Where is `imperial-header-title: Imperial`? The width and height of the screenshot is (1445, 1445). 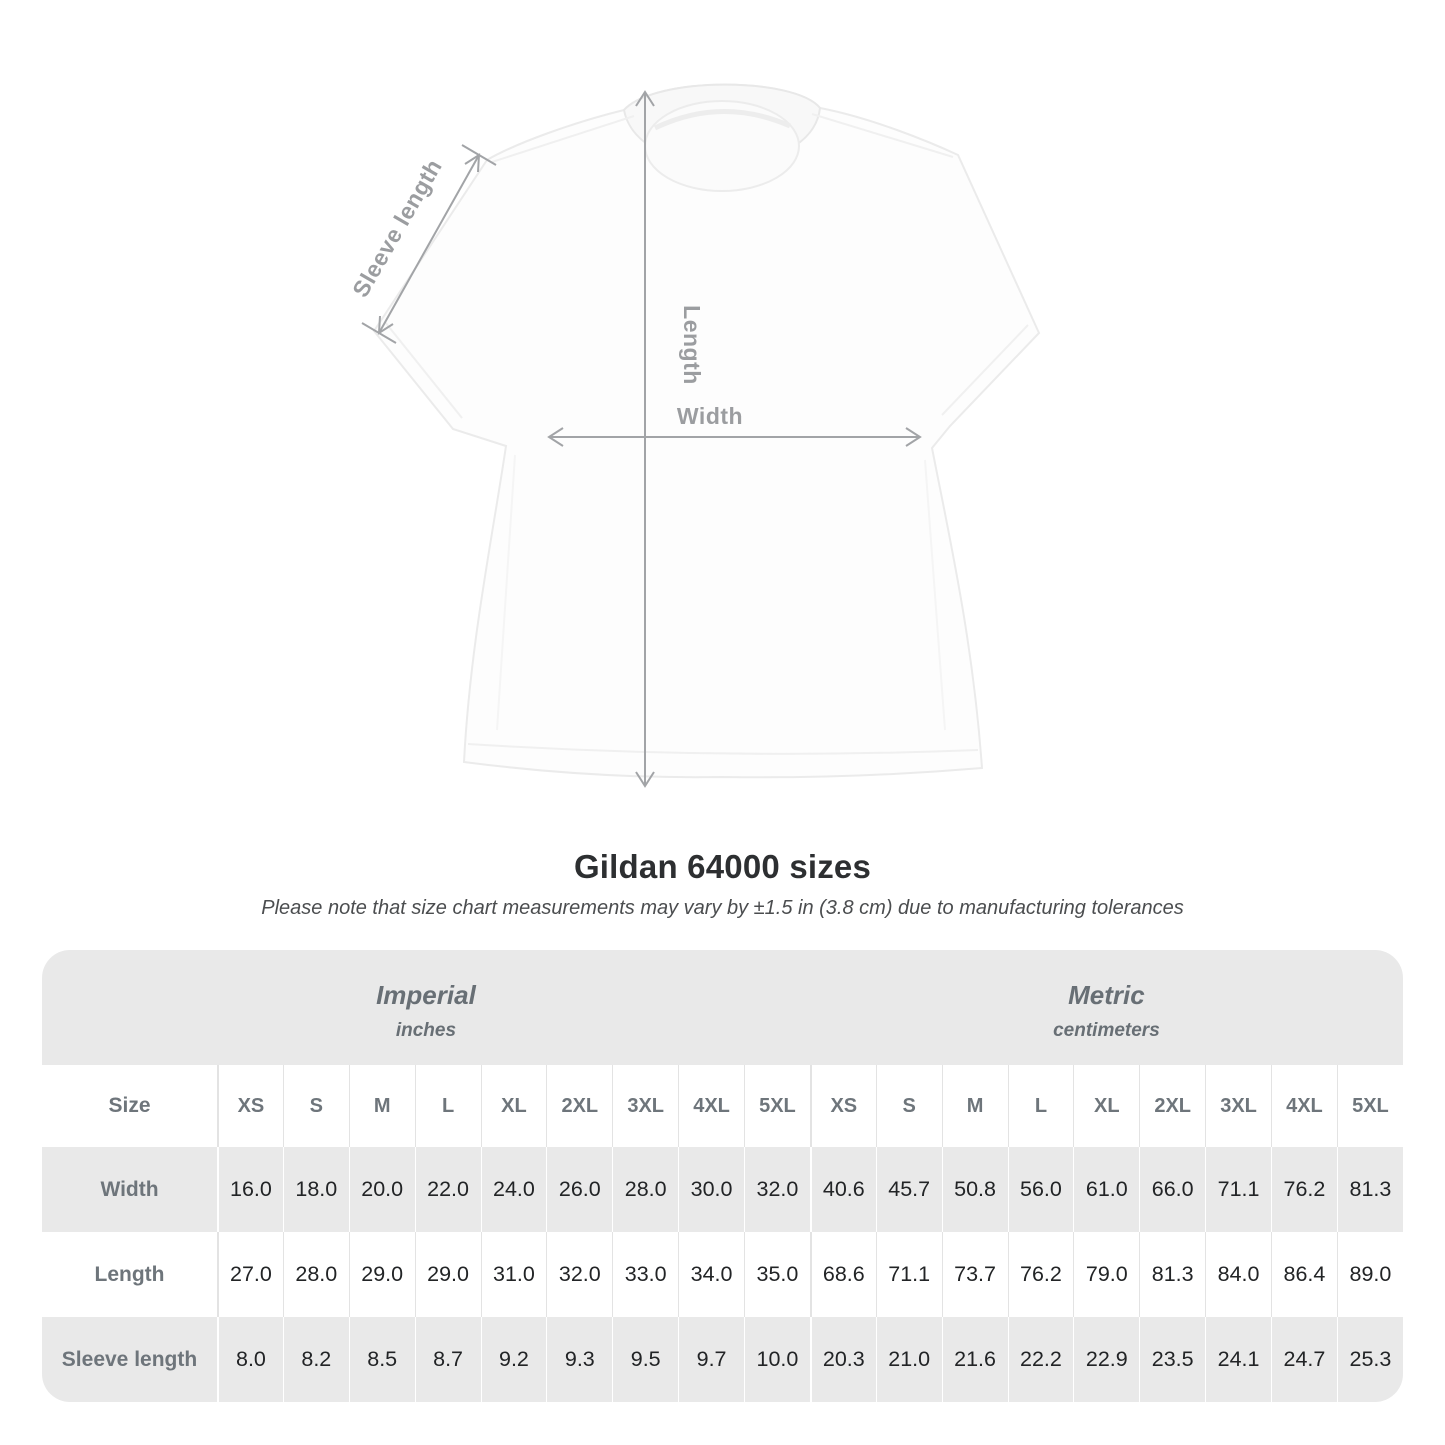
imperial-header-title: Imperial is located at coordinates (426, 994).